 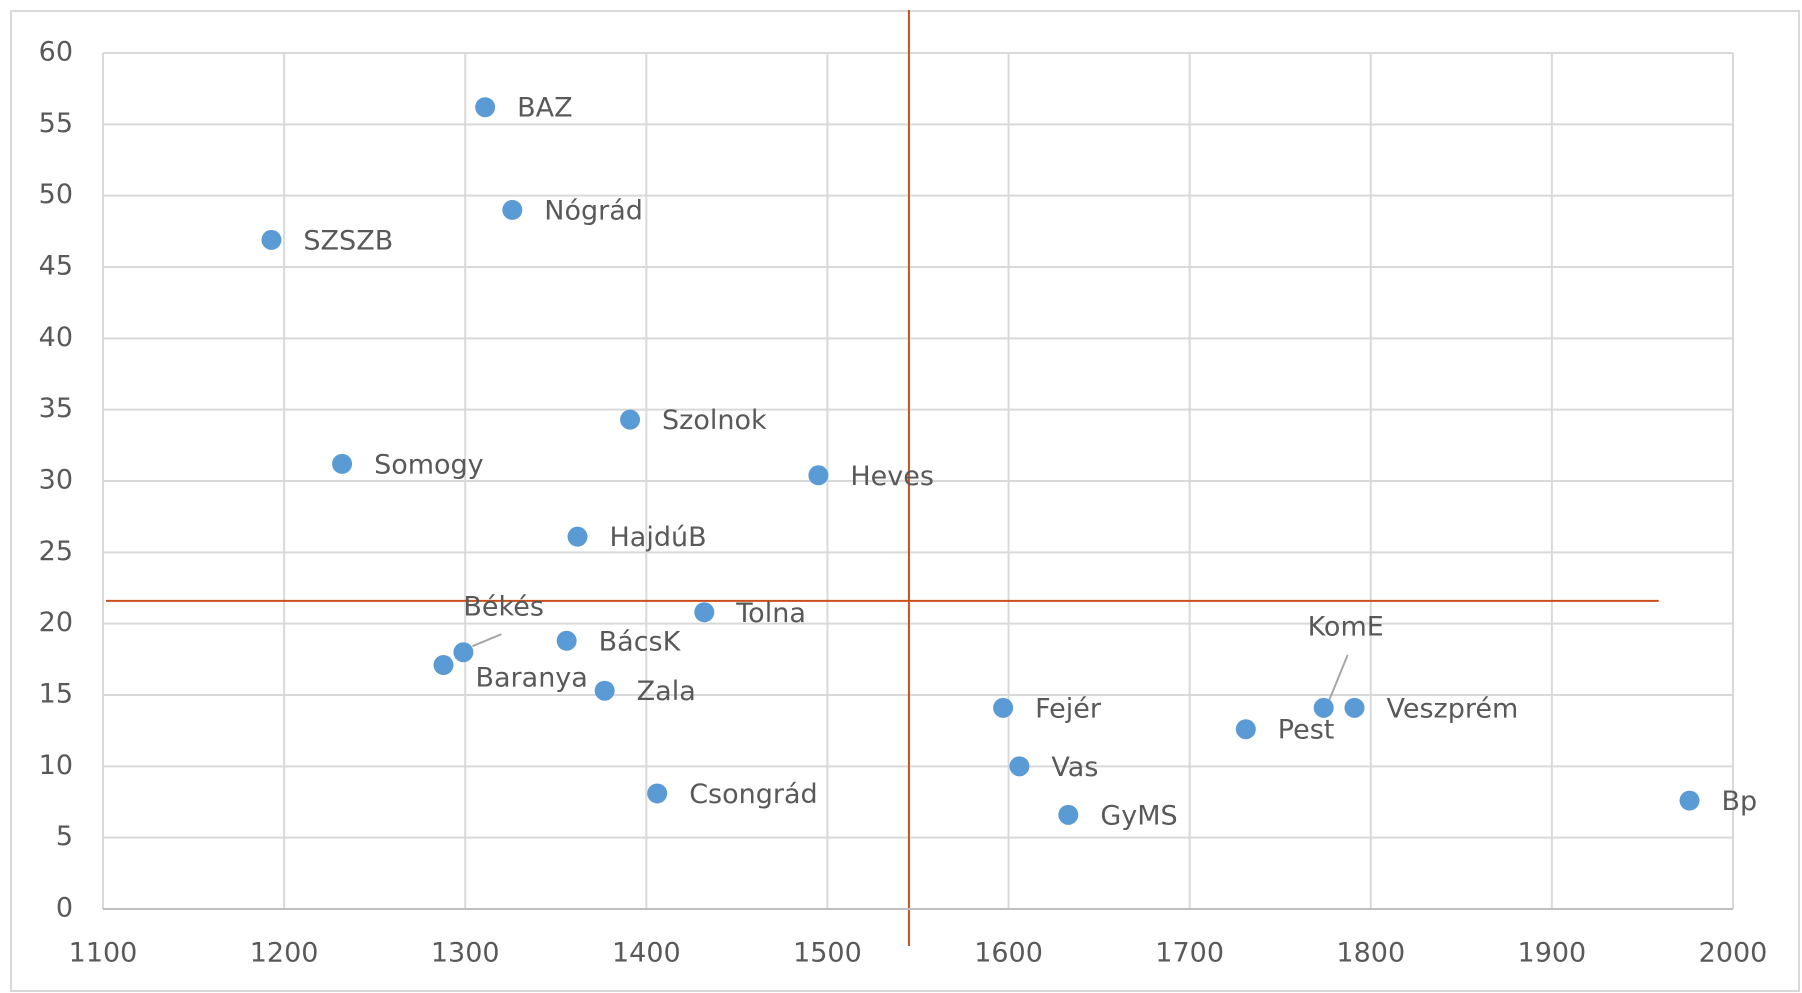 What do you see at coordinates (429, 464) in the screenshot?
I see `point-label: Somogy` at bounding box center [429, 464].